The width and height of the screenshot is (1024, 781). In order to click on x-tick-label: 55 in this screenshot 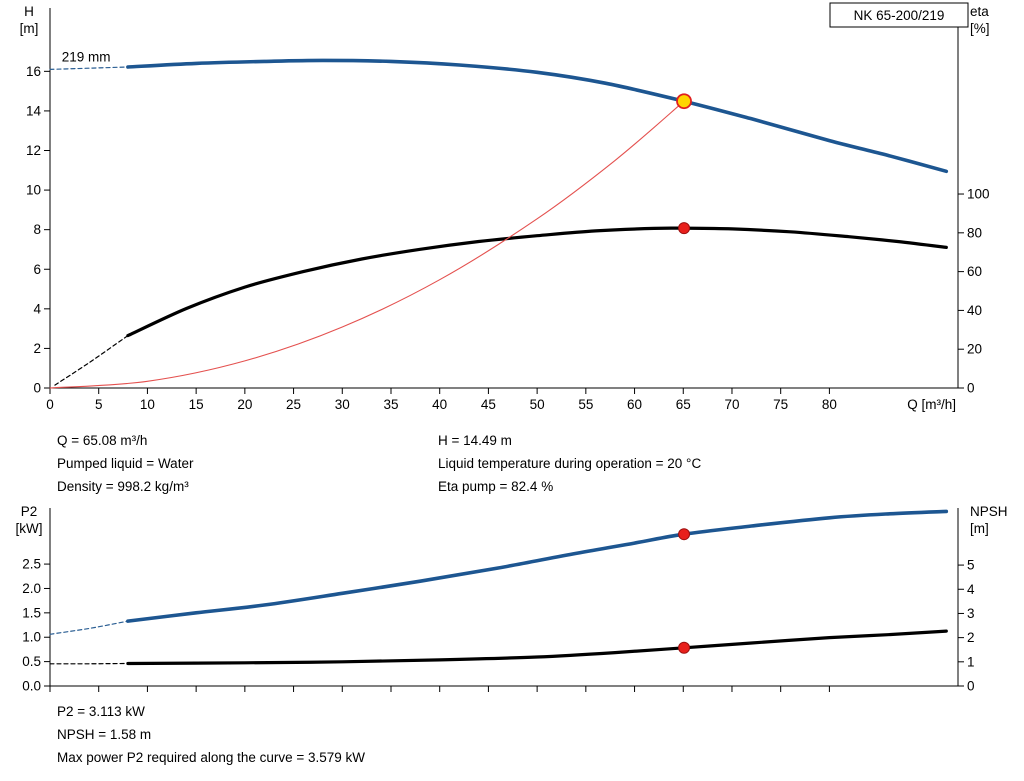, I will do `click(585, 404)`.